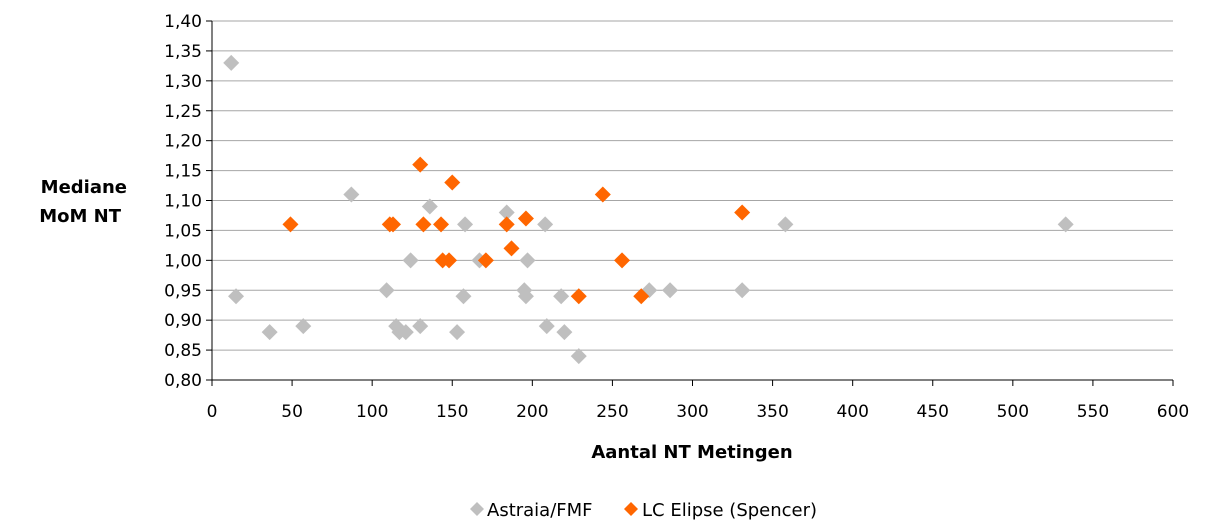 The height and width of the screenshot is (523, 1205). What do you see at coordinates (212, 412) in the screenshot?
I see `x-tick-label: 0` at bounding box center [212, 412].